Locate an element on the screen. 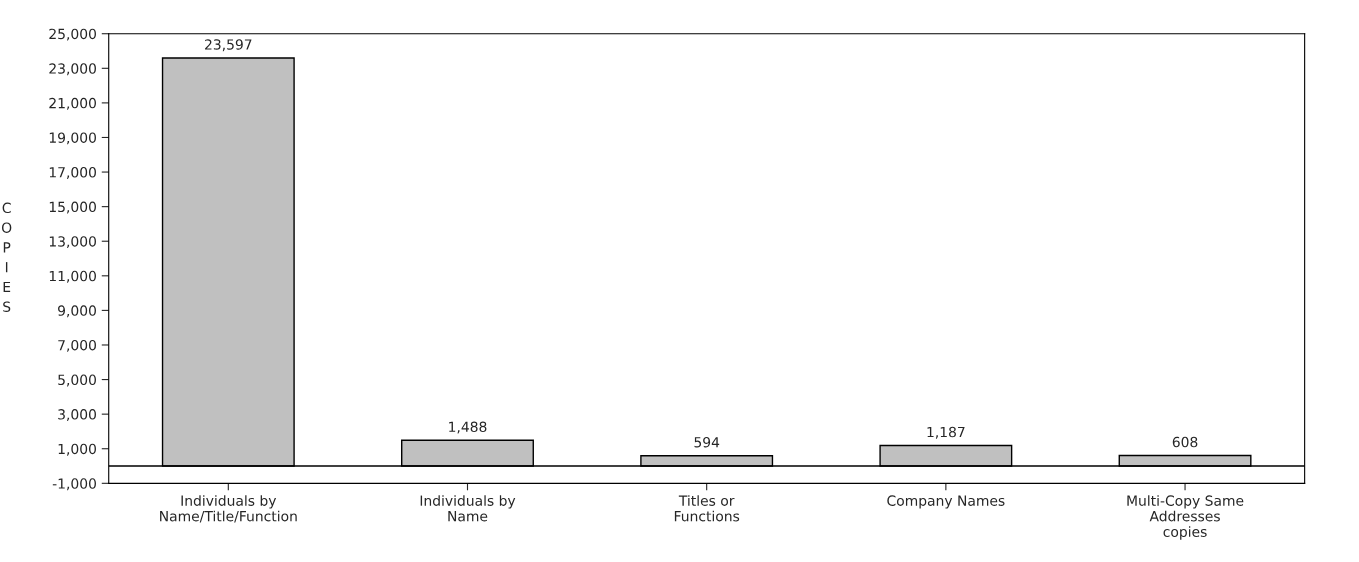 This screenshot has width=1359, height=562. data-label: 608 is located at coordinates (1185, 442).